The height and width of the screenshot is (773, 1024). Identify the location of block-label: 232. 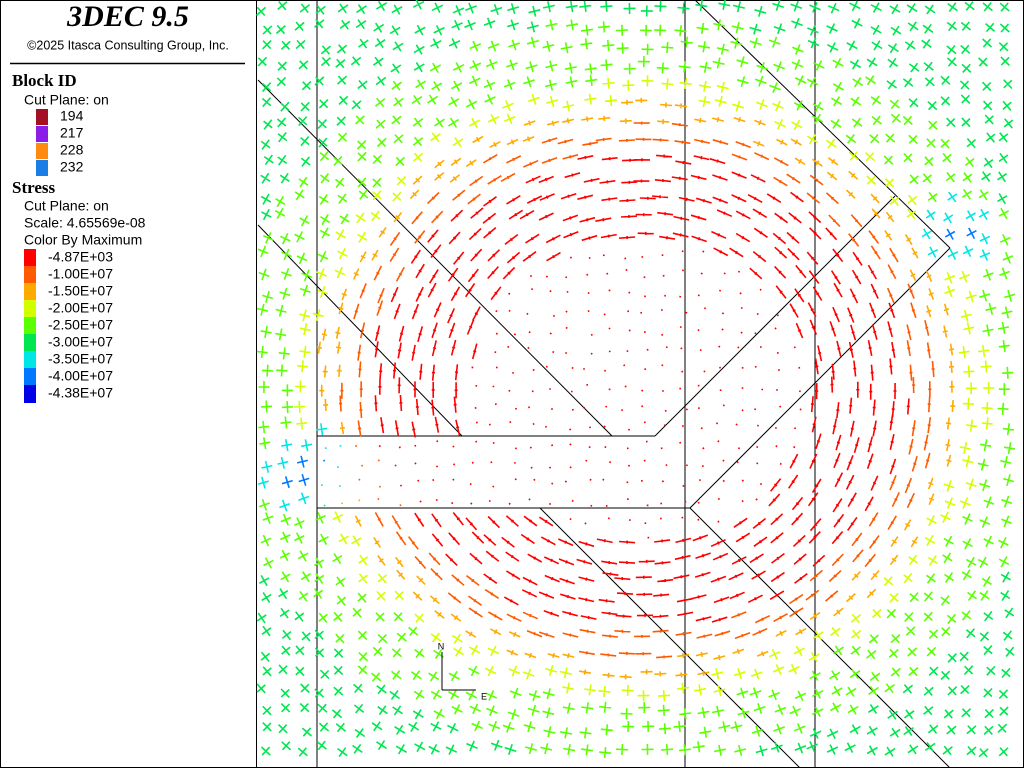
(72, 167).